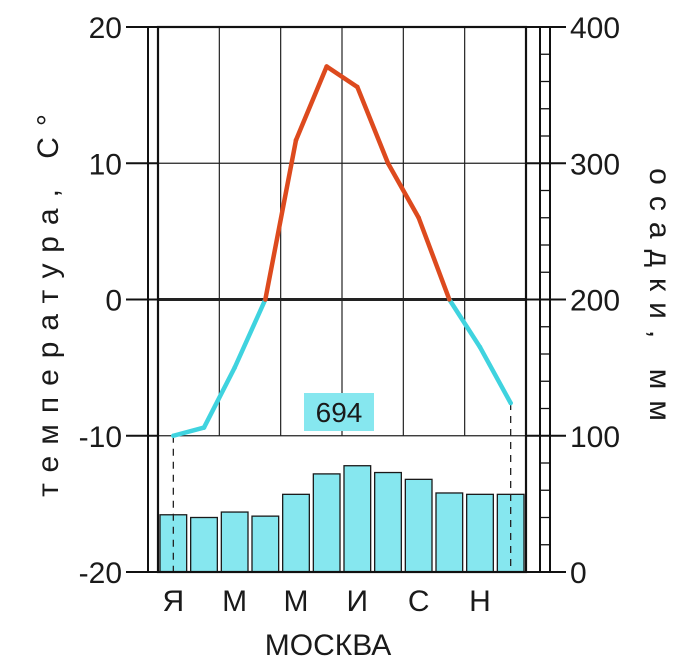 This screenshot has height=668, width=675. I want to click on precip-tick-label: 0, so click(578, 573).